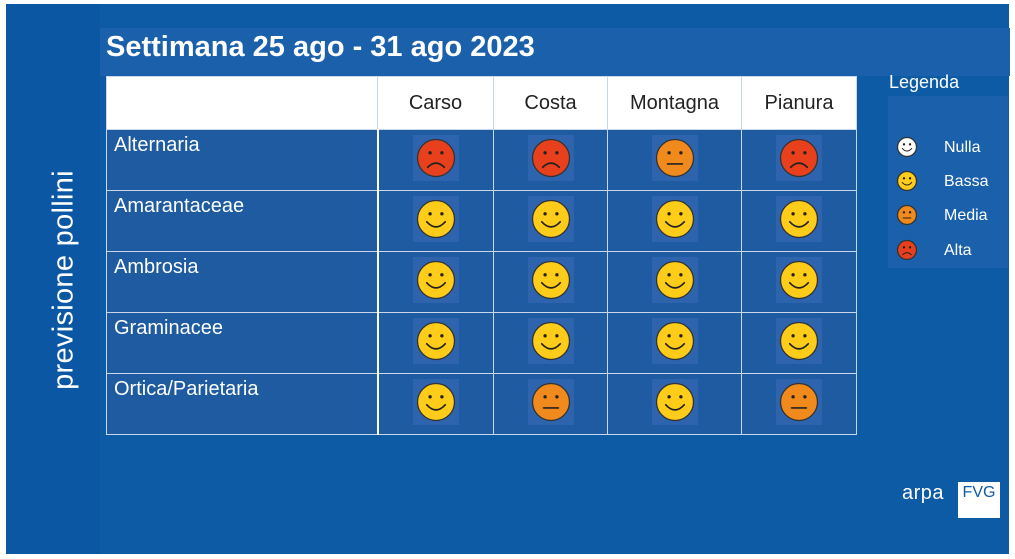 The width and height of the screenshot is (1015, 559). What do you see at coordinates (320, 47) in the screenshot?
I see `page-title: Settimana 25 ago - 31 ago 2023` at bounding box center [320, 47].